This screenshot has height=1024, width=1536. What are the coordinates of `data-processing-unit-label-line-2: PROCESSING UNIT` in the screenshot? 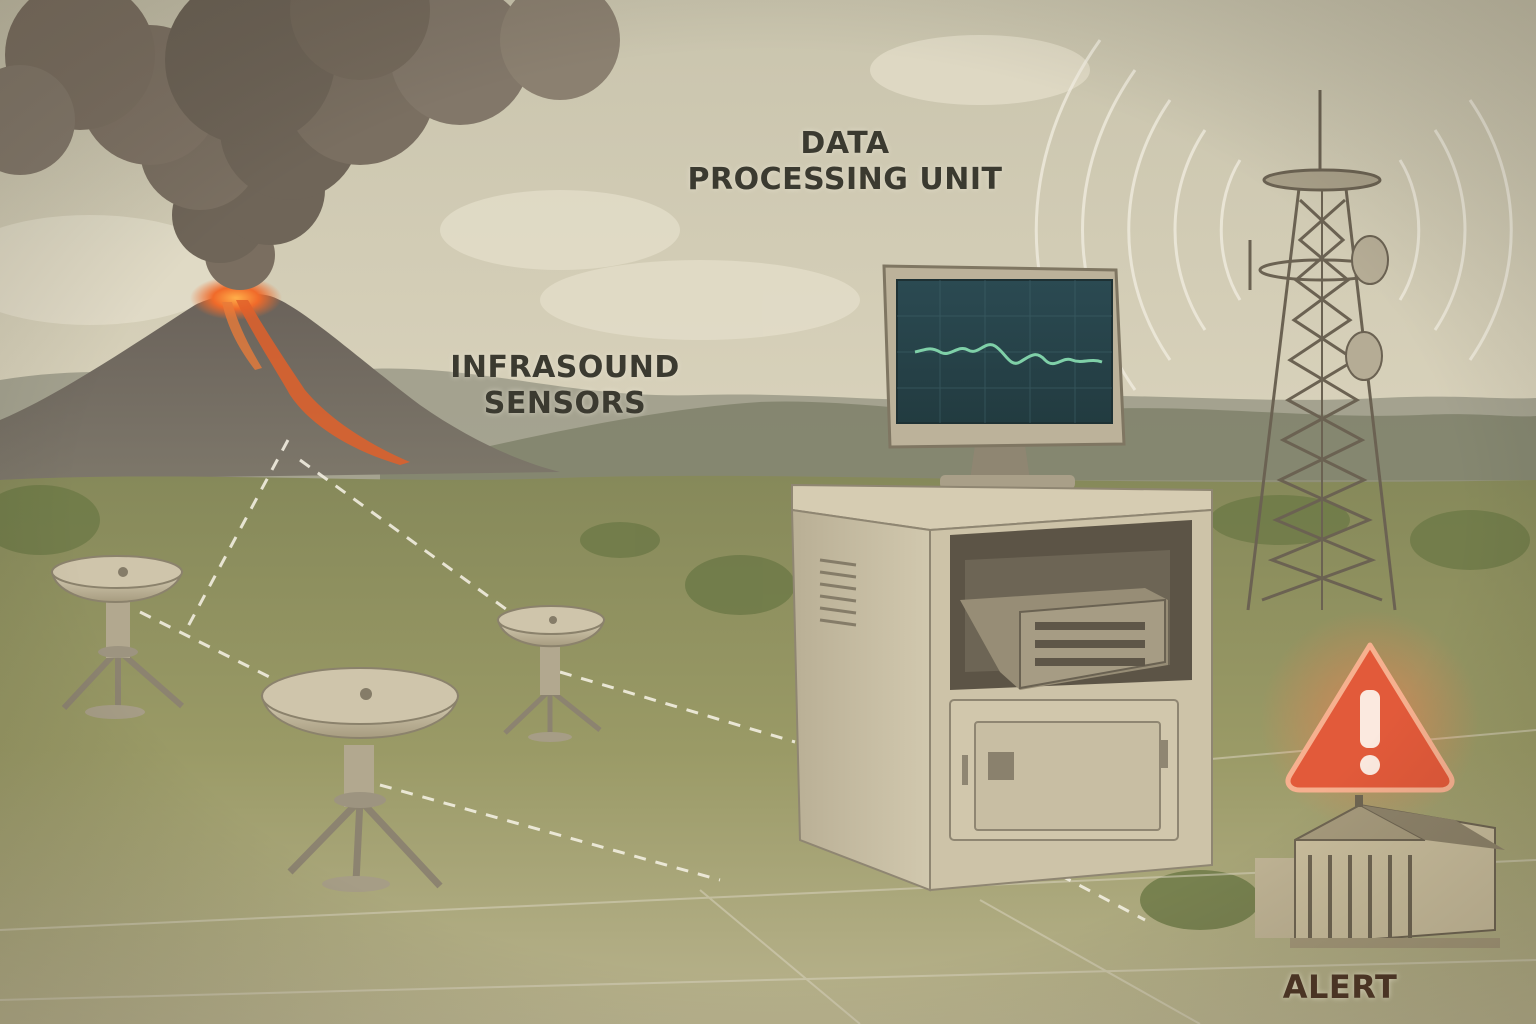 It's located at (845, 179).